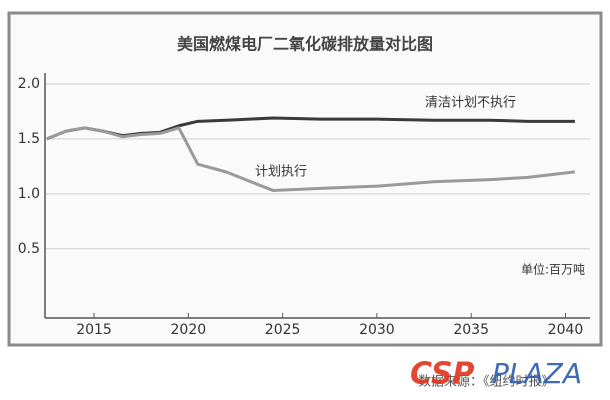 The image size is (610, 400). Describe the element at coordinates (377, 330) in the screenshot. I see `x-tick-label: 2030` at that location.